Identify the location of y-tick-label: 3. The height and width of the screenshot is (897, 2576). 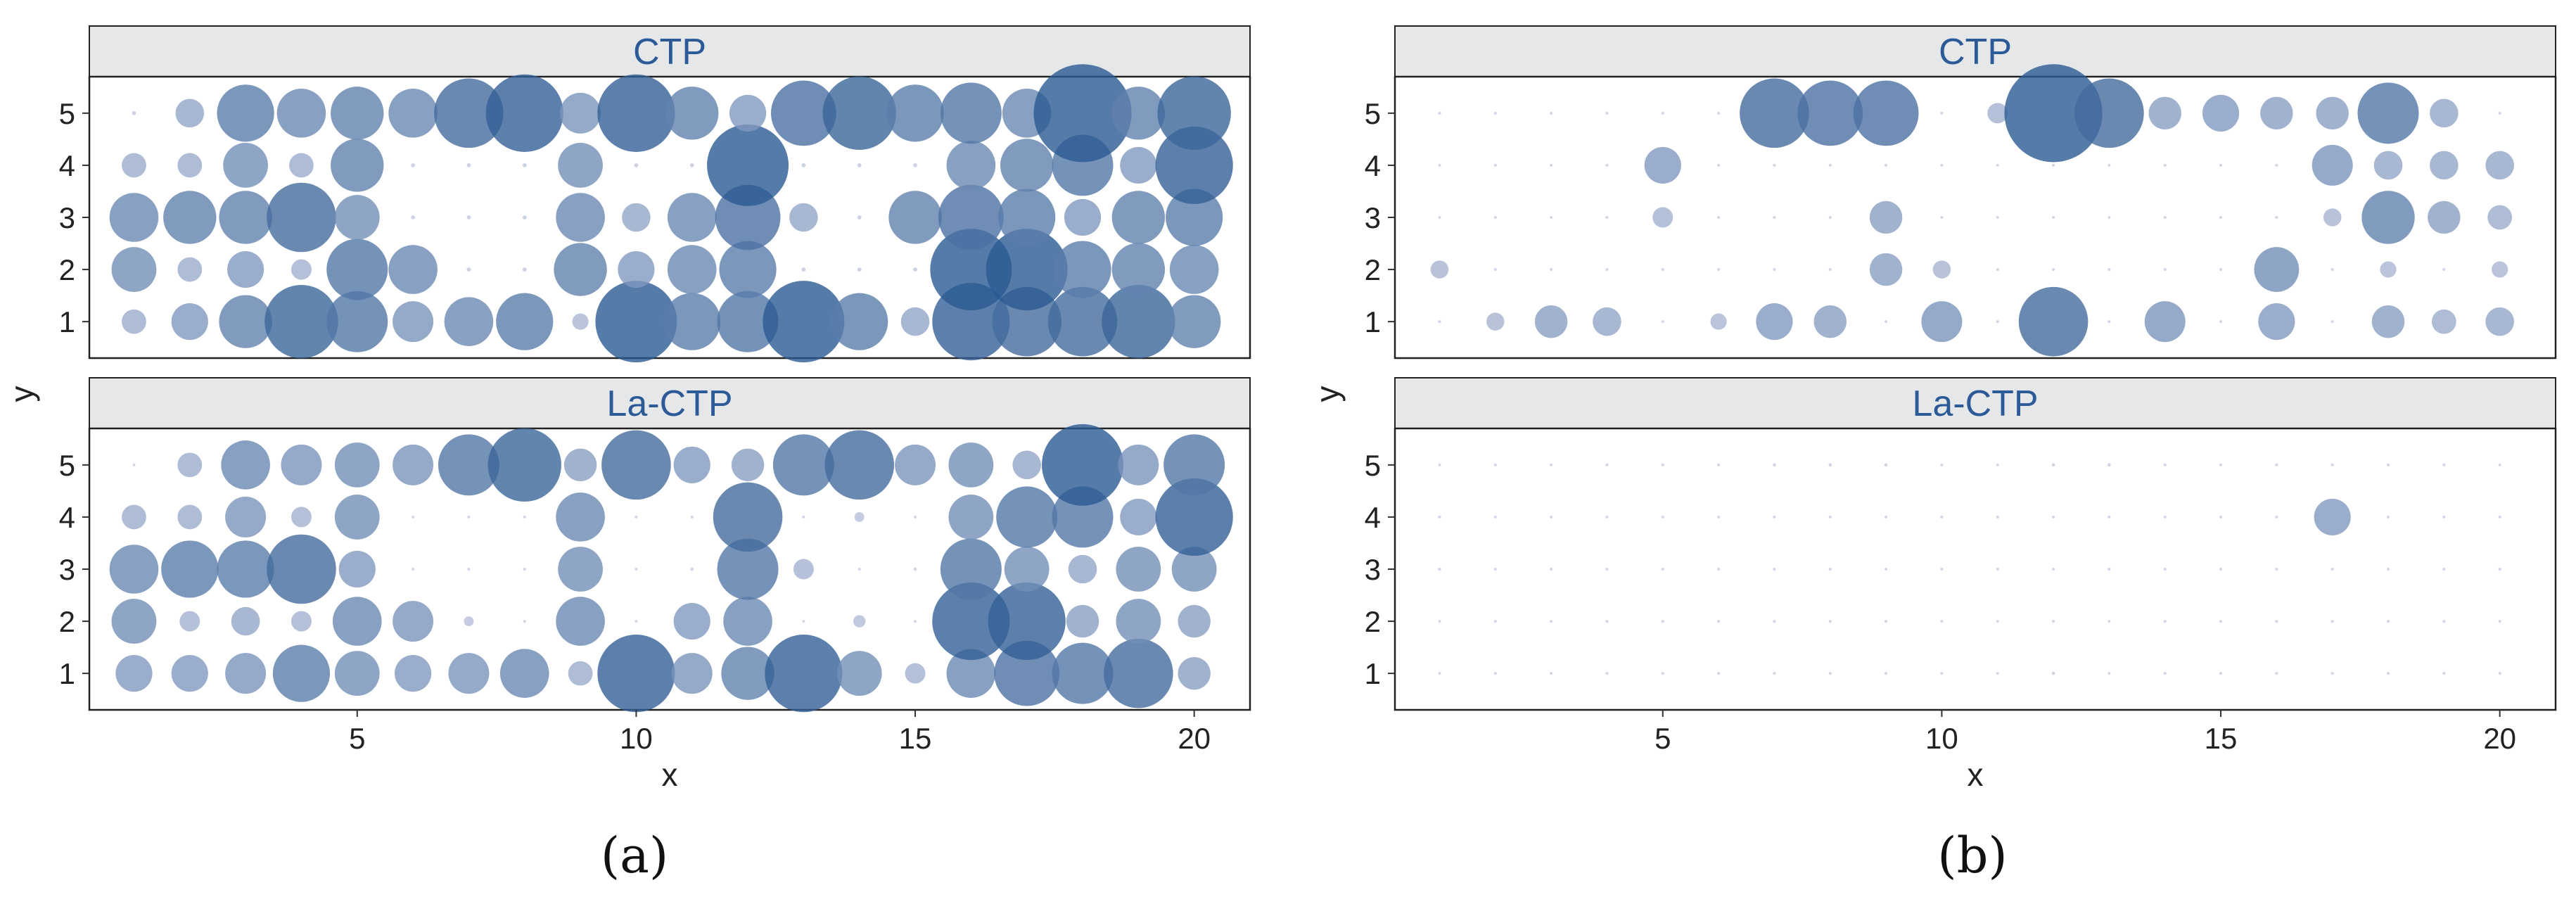
(67, 217).